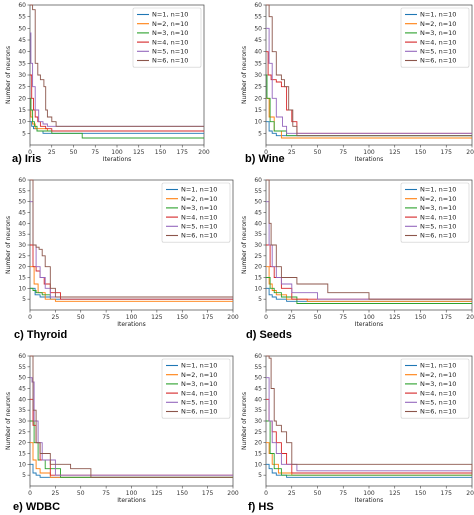 This screenshot has height=515, width=474. I want to click on panel-caption: c) Thyroid, so click(40, 335).